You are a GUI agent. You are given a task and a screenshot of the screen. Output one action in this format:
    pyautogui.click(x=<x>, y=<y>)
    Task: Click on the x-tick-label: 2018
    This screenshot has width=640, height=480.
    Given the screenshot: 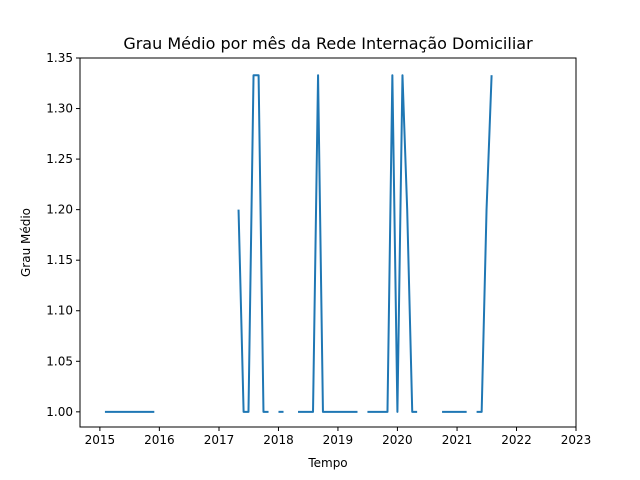 What is the action you would take?
    pyautogui.click(x=278, y=440)
    